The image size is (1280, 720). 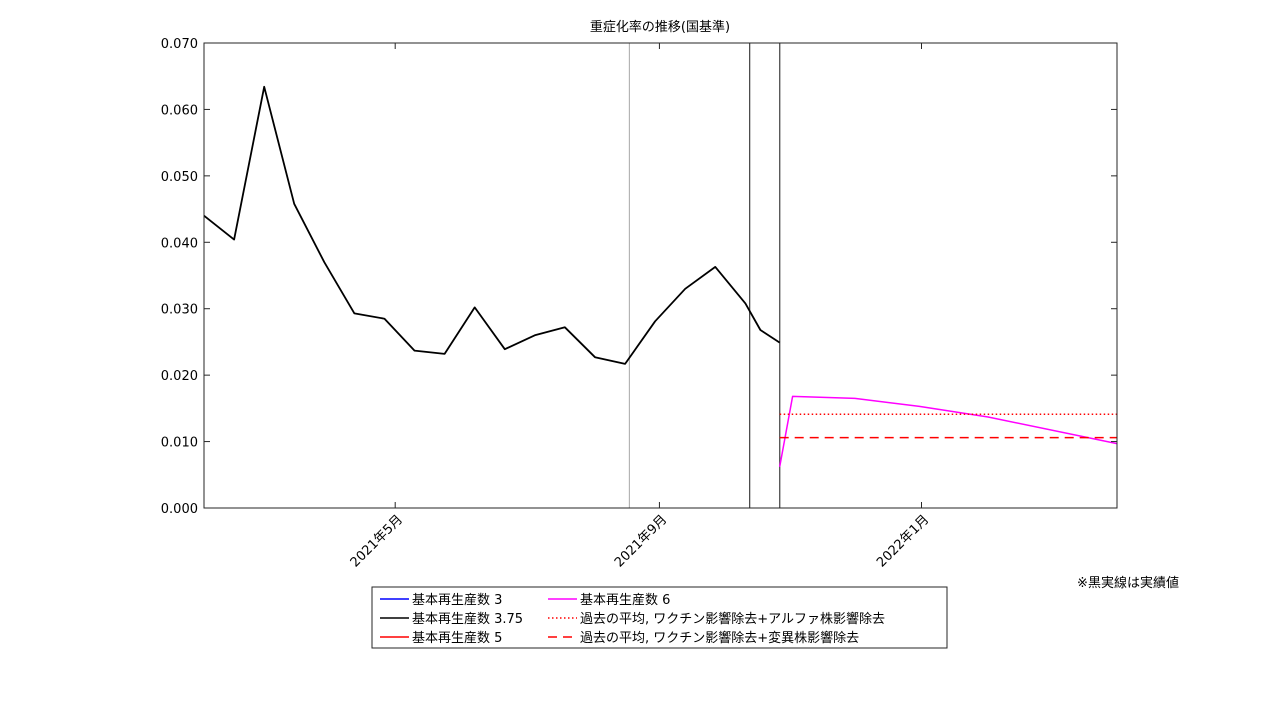 What do you see at coordinates (179, 443) in the screenshot?
I see `y-tick-label: 0.010` at bounding box center [179, 443].